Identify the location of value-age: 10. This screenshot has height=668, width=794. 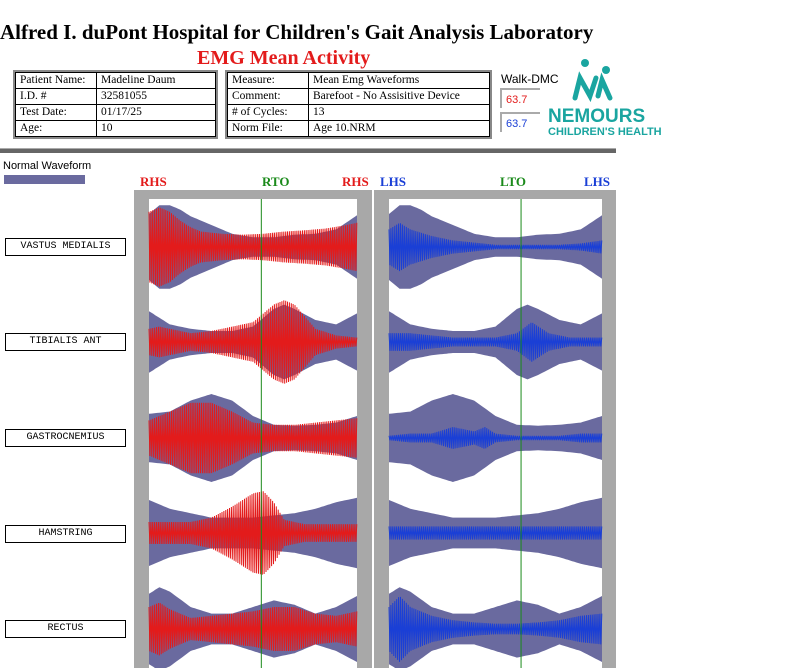
(156, 128).